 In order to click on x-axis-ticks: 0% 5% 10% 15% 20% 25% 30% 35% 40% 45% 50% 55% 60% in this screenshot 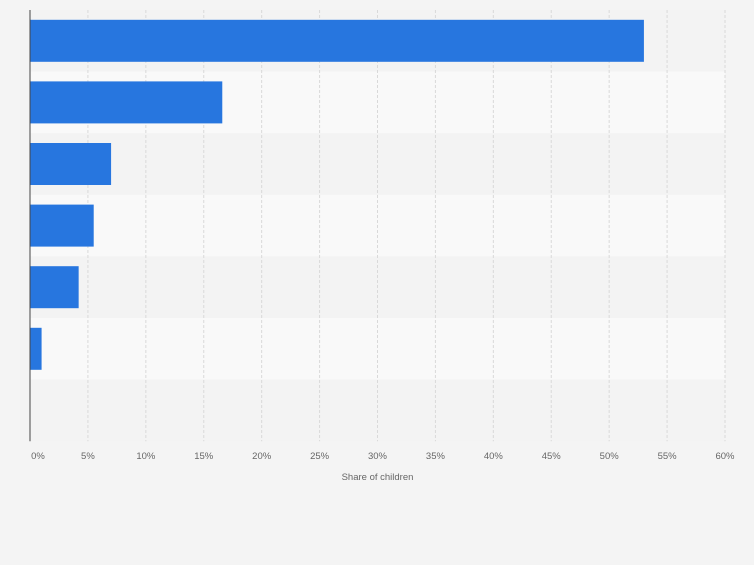, I will do `click(383, 456)`.